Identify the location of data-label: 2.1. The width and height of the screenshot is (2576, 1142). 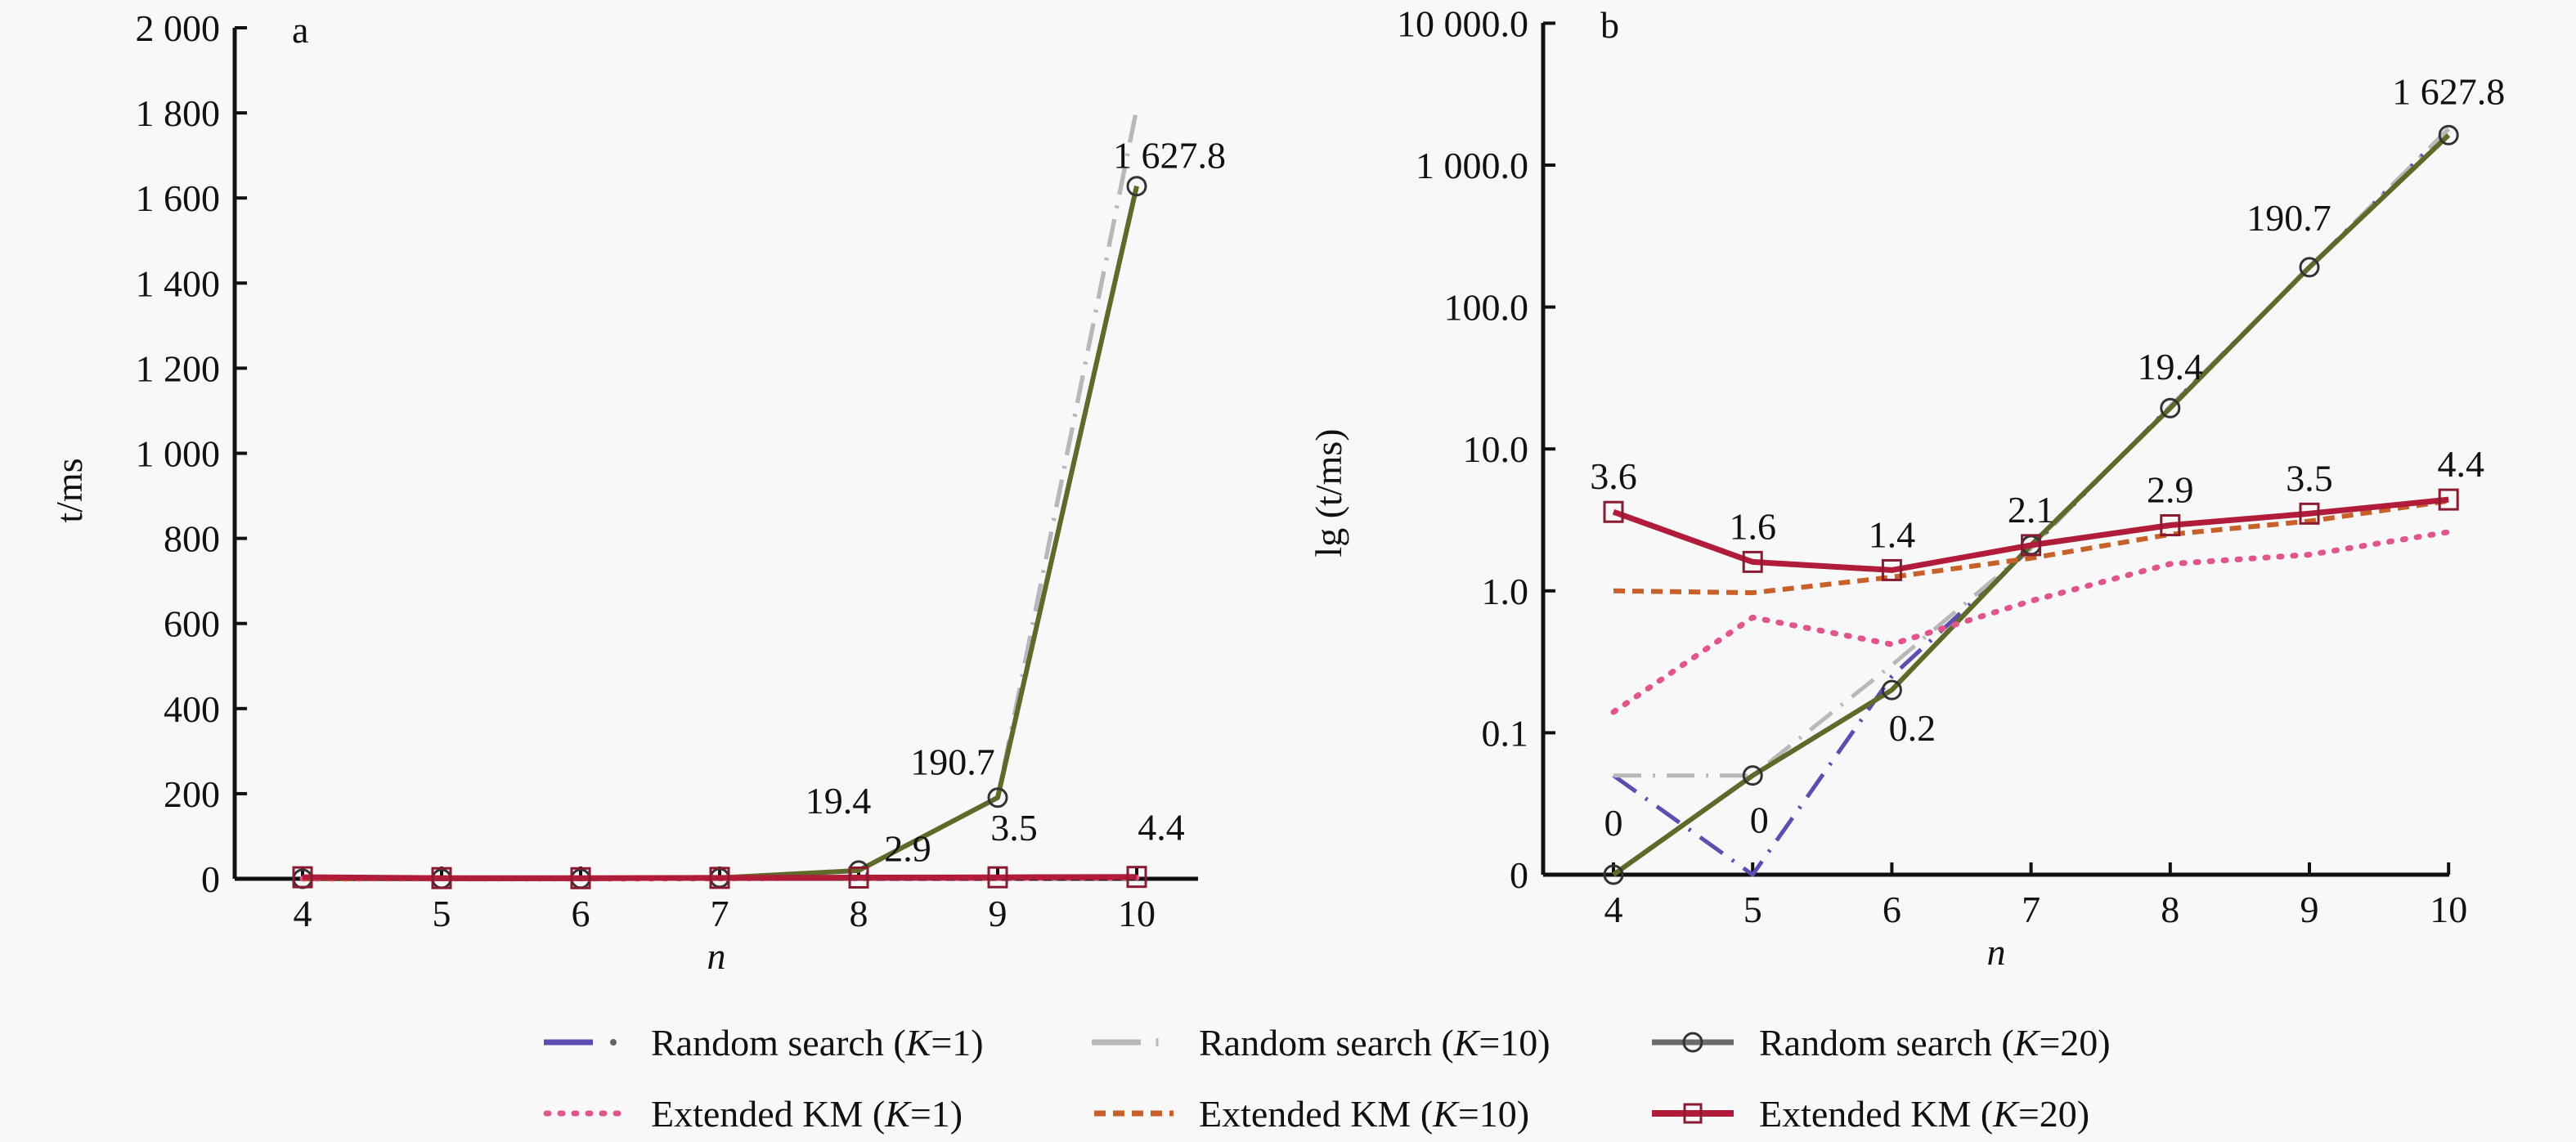
(2032, 510).